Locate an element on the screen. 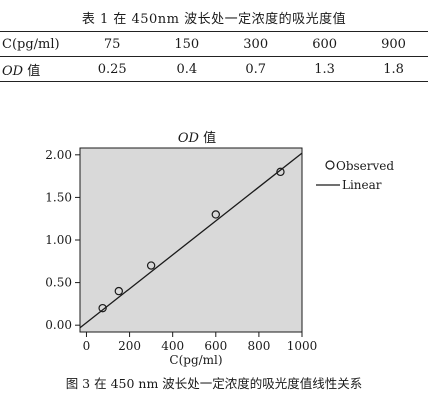 This screenshot has height=404, width=428. y-tick-label: 1.50 is located at coordinates (58, 197).